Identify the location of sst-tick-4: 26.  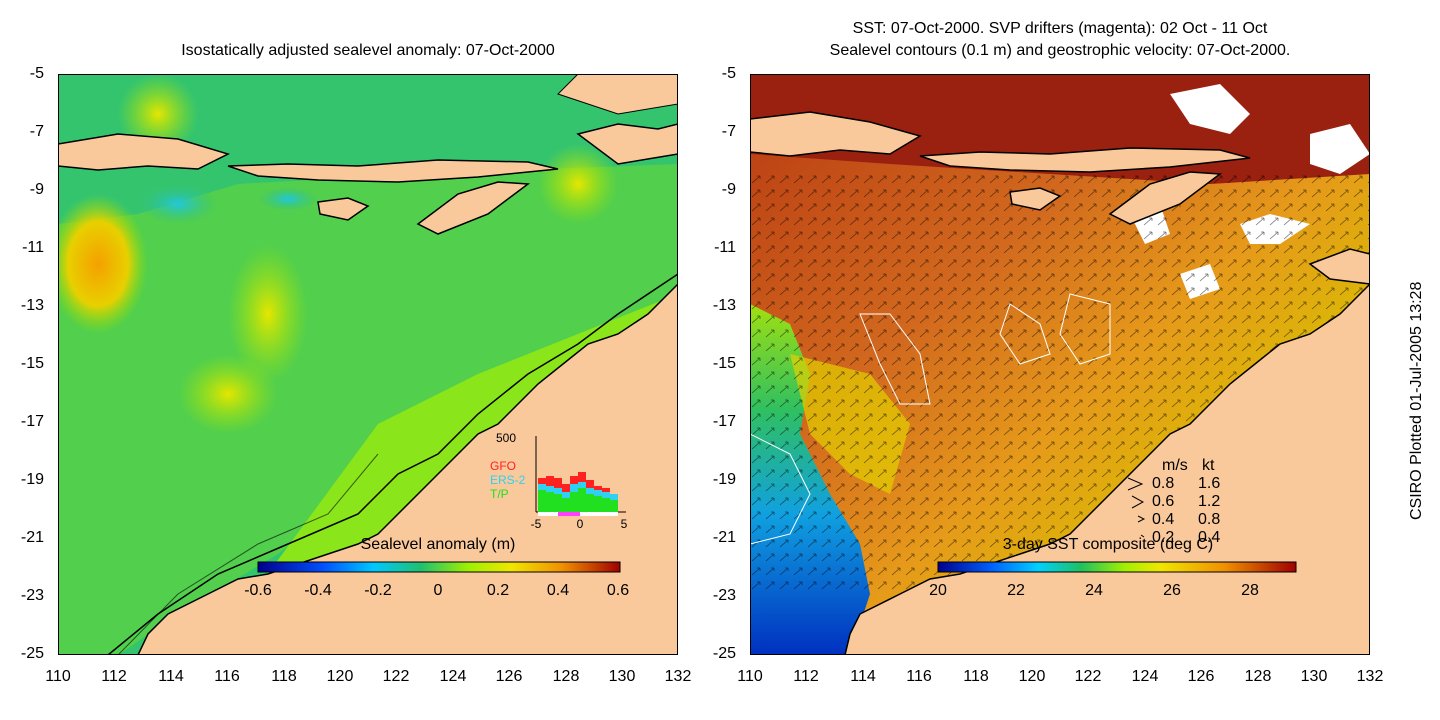
(1172, 590).